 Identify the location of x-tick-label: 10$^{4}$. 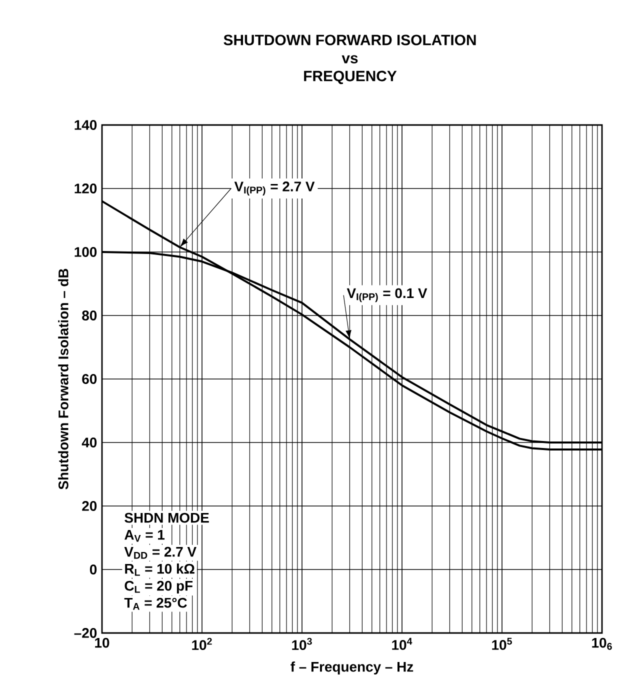
(402, 644).